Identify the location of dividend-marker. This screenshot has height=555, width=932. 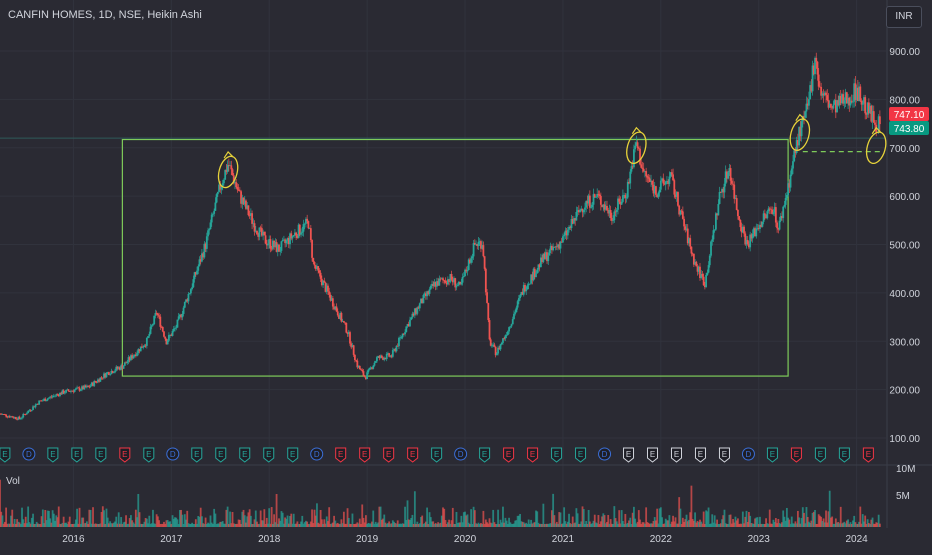
(29, 454).